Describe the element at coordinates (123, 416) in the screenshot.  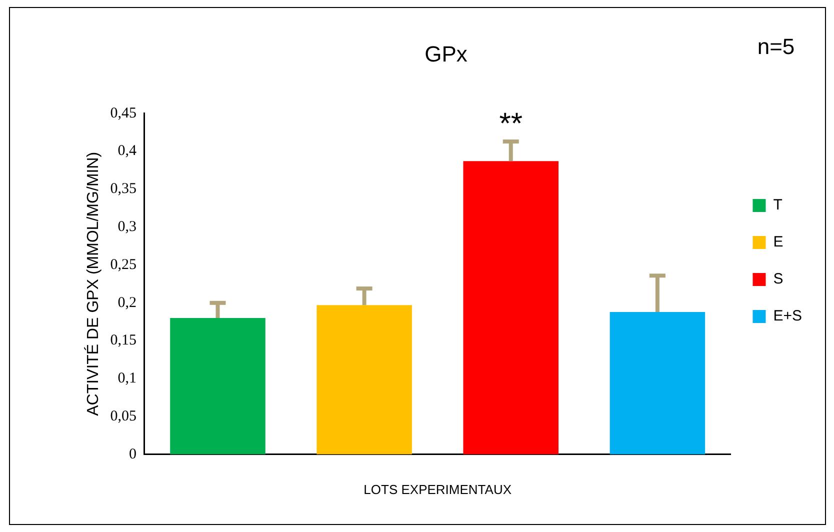
I see `y-tick-label: 0,05` at that location.